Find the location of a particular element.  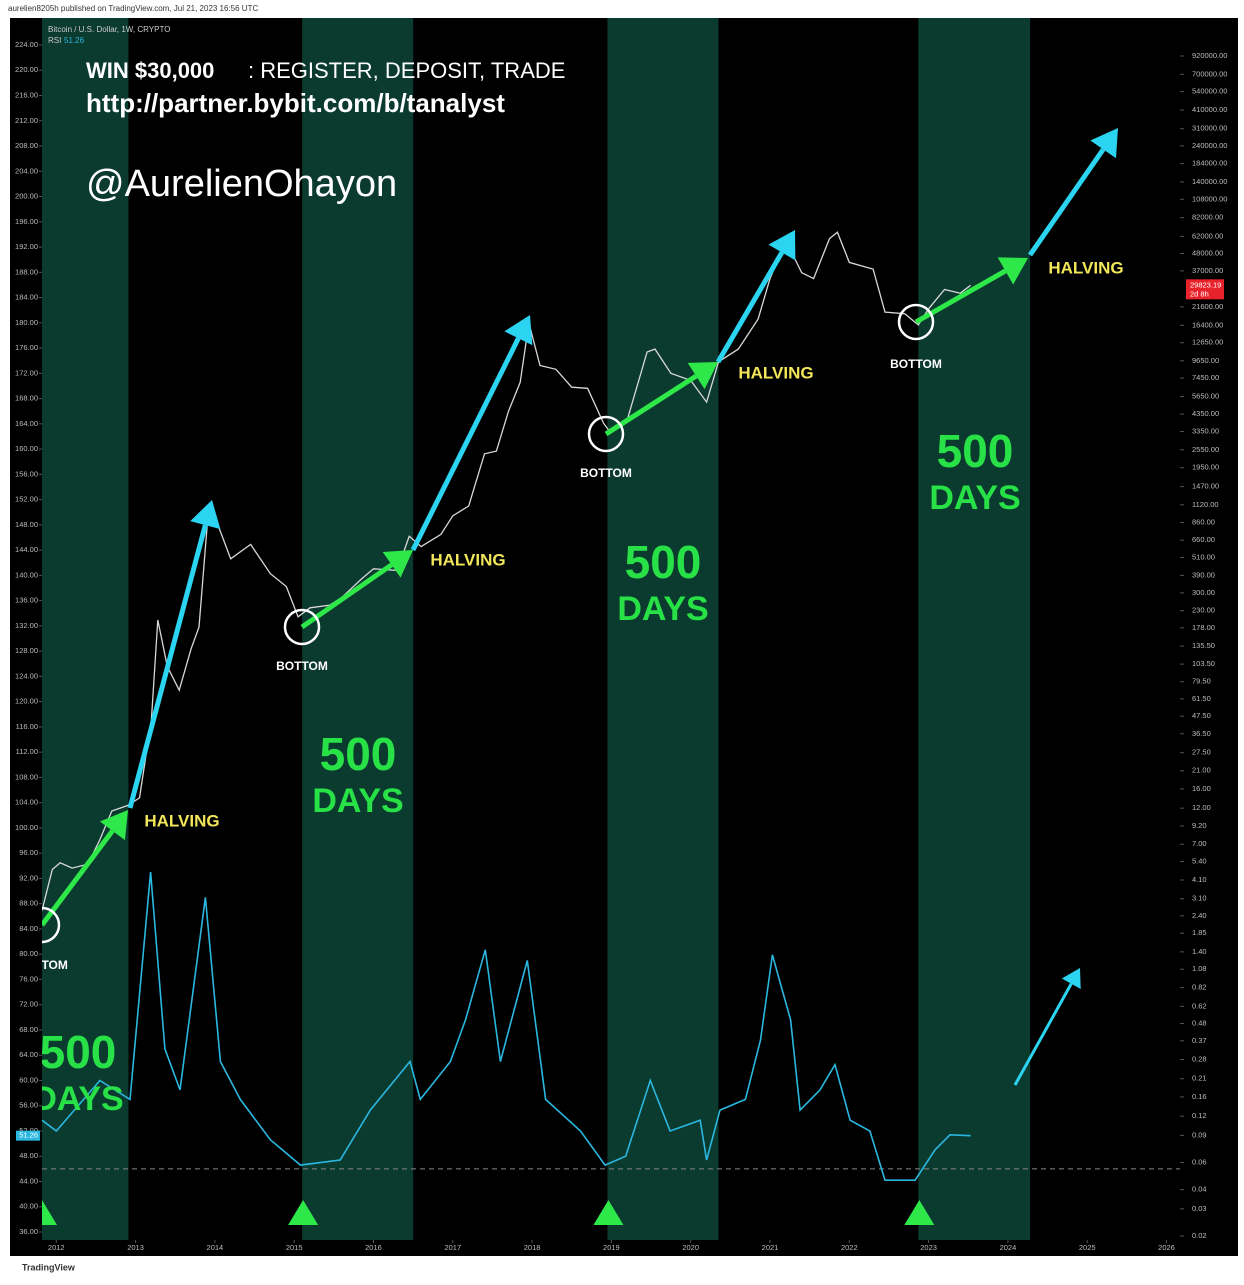

y2-tick-label: 12650.00 is located at coordinates (1207, 342).